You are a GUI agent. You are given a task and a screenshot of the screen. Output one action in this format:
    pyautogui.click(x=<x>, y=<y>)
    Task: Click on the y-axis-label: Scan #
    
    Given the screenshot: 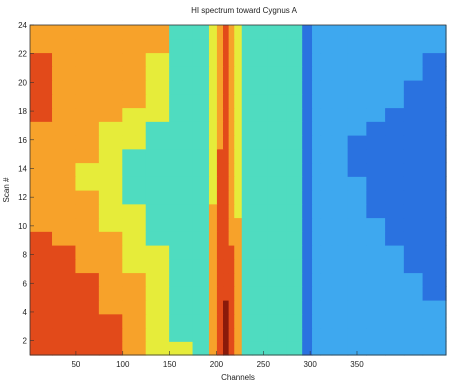 What is the action you would take?
    pyautogui.click(x=6, y=189)
    